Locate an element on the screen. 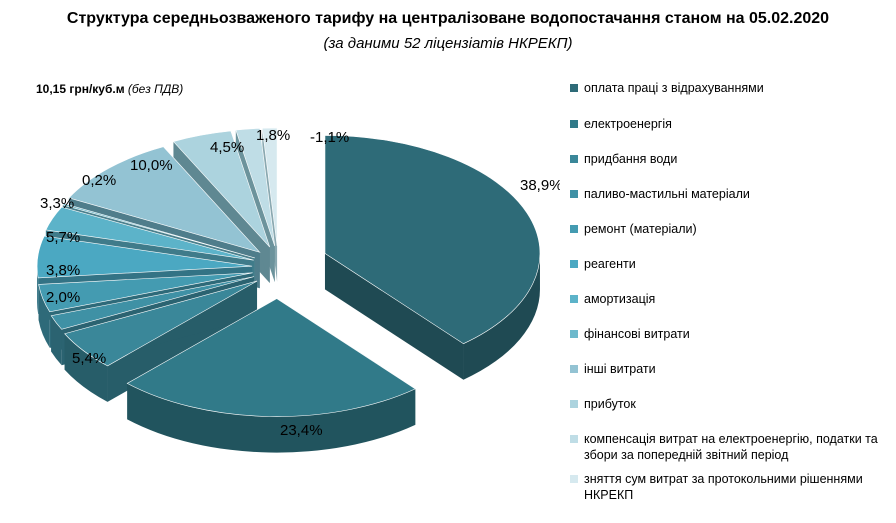  chart-subtitle: (за даними 52 ліцензіатів НКРЕКП) is located at coordinates (448, 43).